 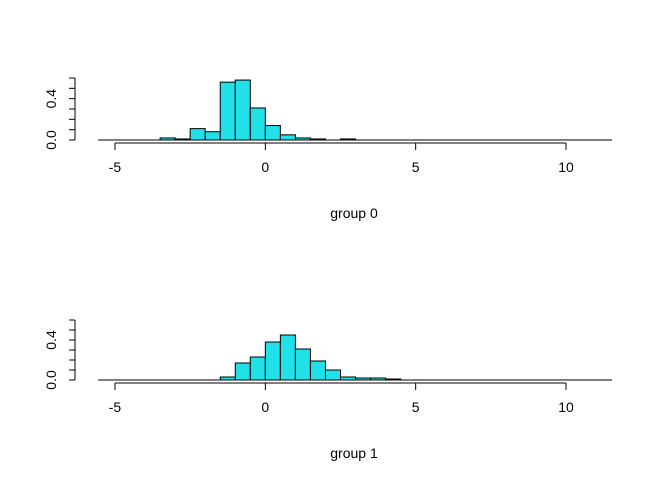 I want to click on x-axis-title: group 1, so click(x=354, y=453).